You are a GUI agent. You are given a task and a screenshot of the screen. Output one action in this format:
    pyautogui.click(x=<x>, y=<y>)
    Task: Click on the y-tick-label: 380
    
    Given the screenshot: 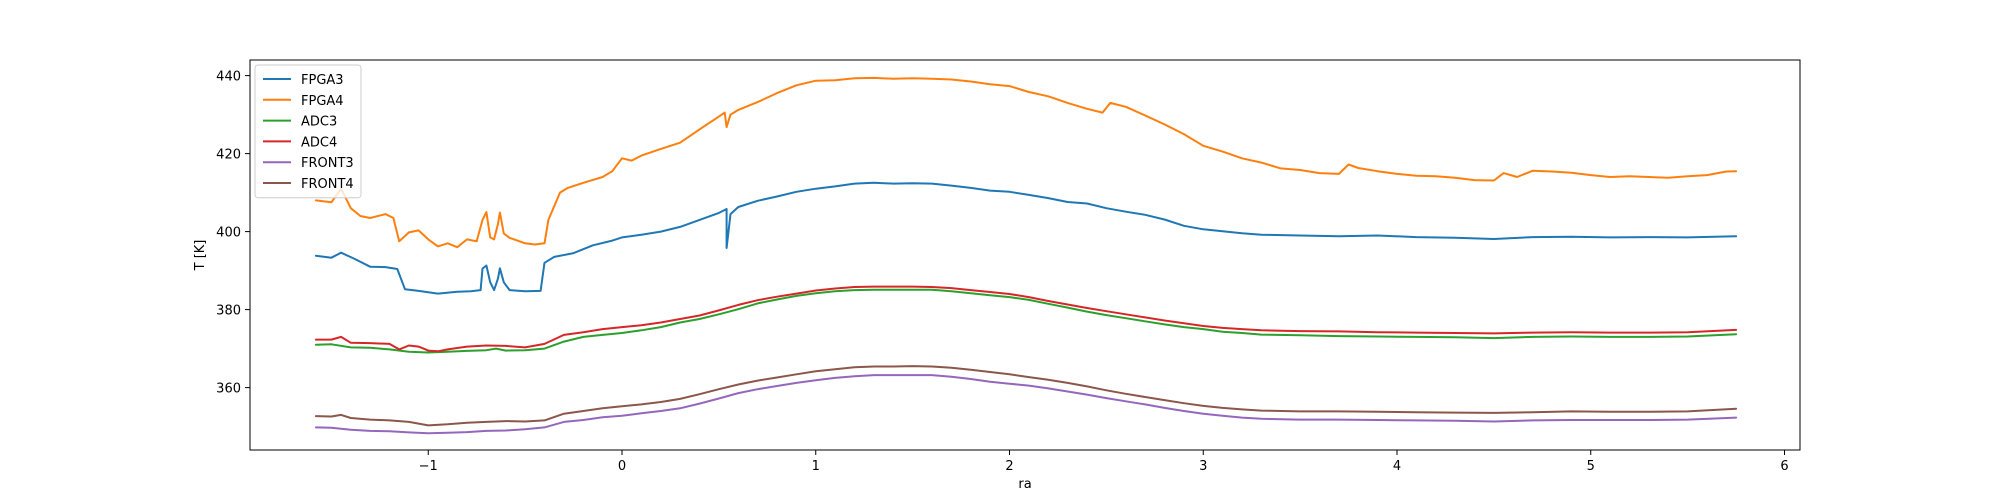 What is the action you would take?
    pyautogui.click(x=228, y=311)
    